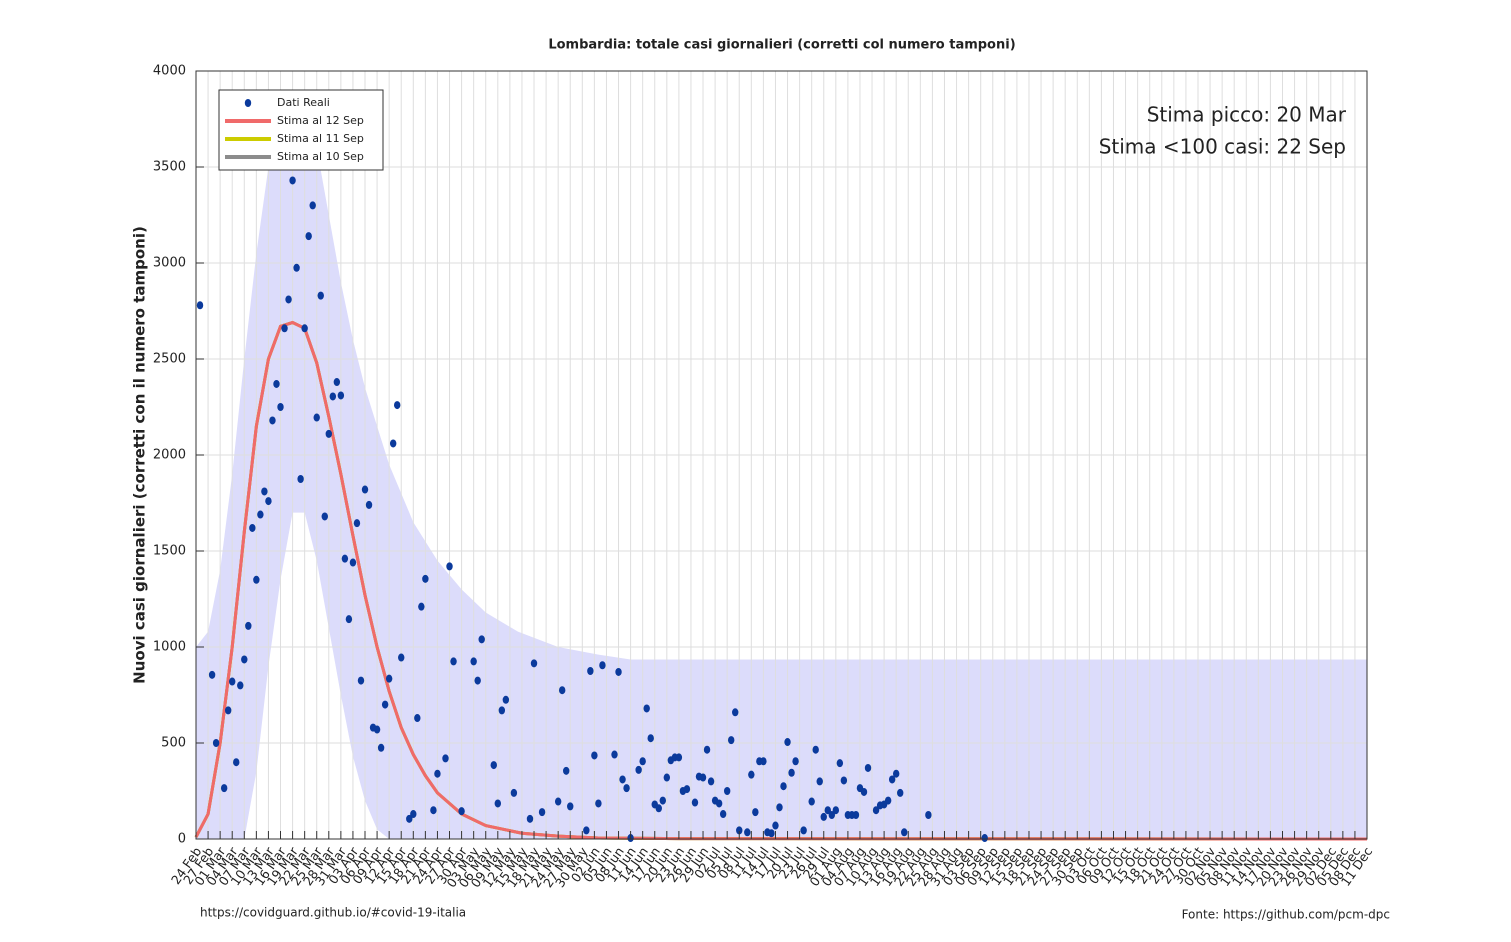  Describe the element at coordinates (320, 156) in the screenshot. I see `legend-label: Stima al 10 Sep` at that location.